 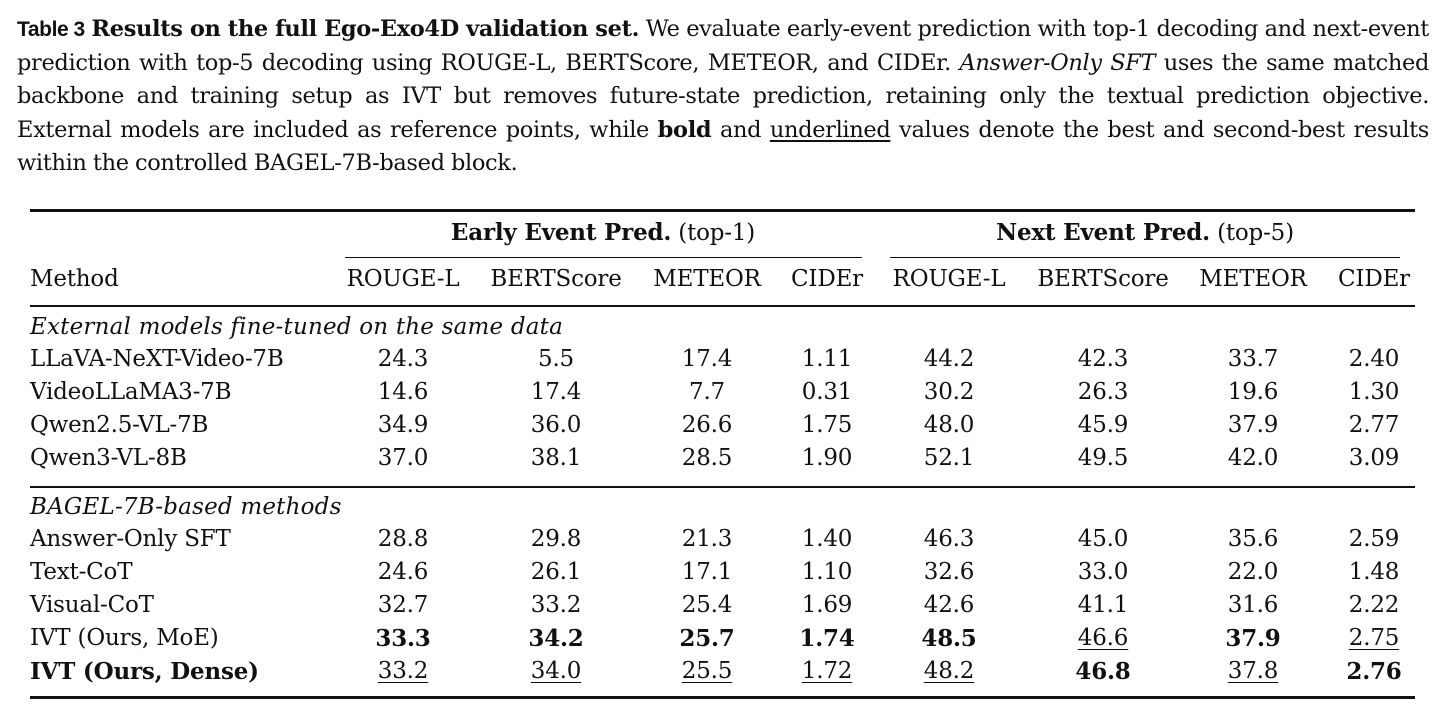 What do you see at coordinates (1103, 392) in the screenshot?
I see `table-cell: 26.3` at bounding box center [1103, 392].